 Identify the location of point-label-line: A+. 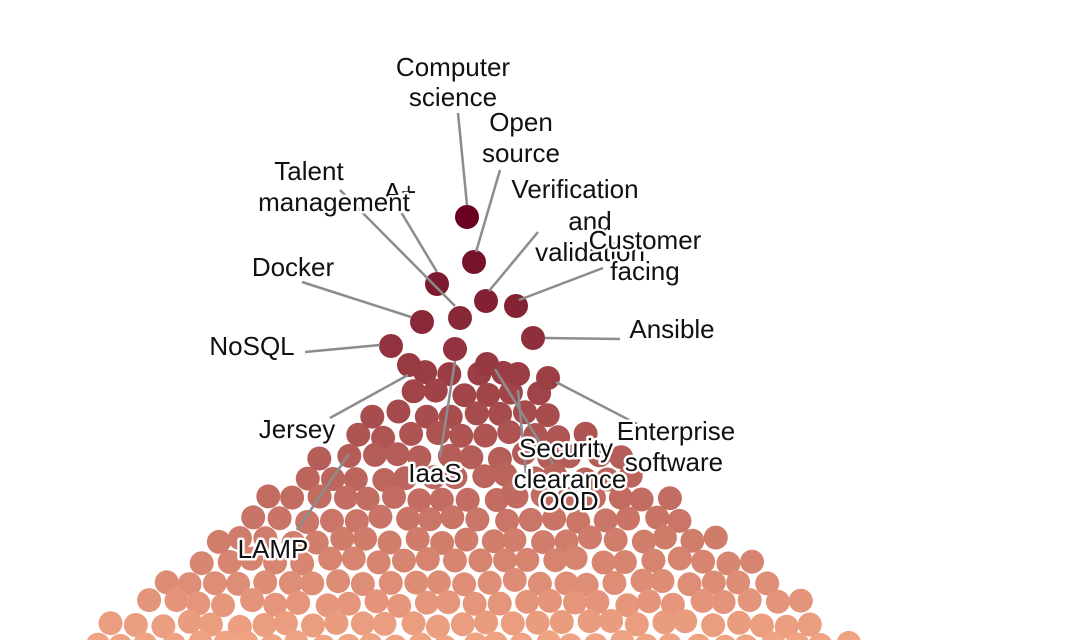
(400, 192).